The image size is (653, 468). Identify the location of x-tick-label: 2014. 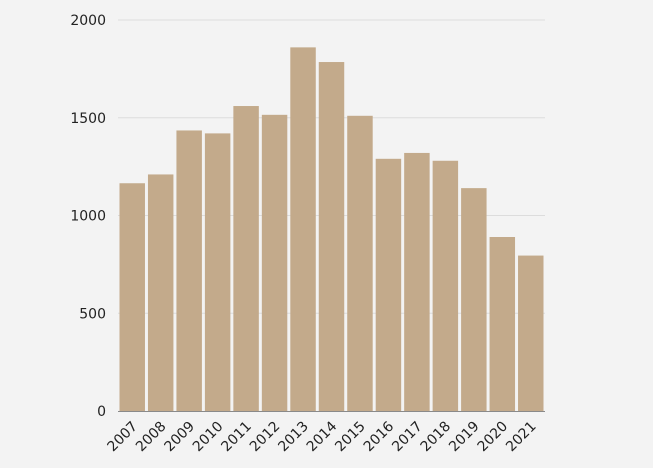
(322, 436).